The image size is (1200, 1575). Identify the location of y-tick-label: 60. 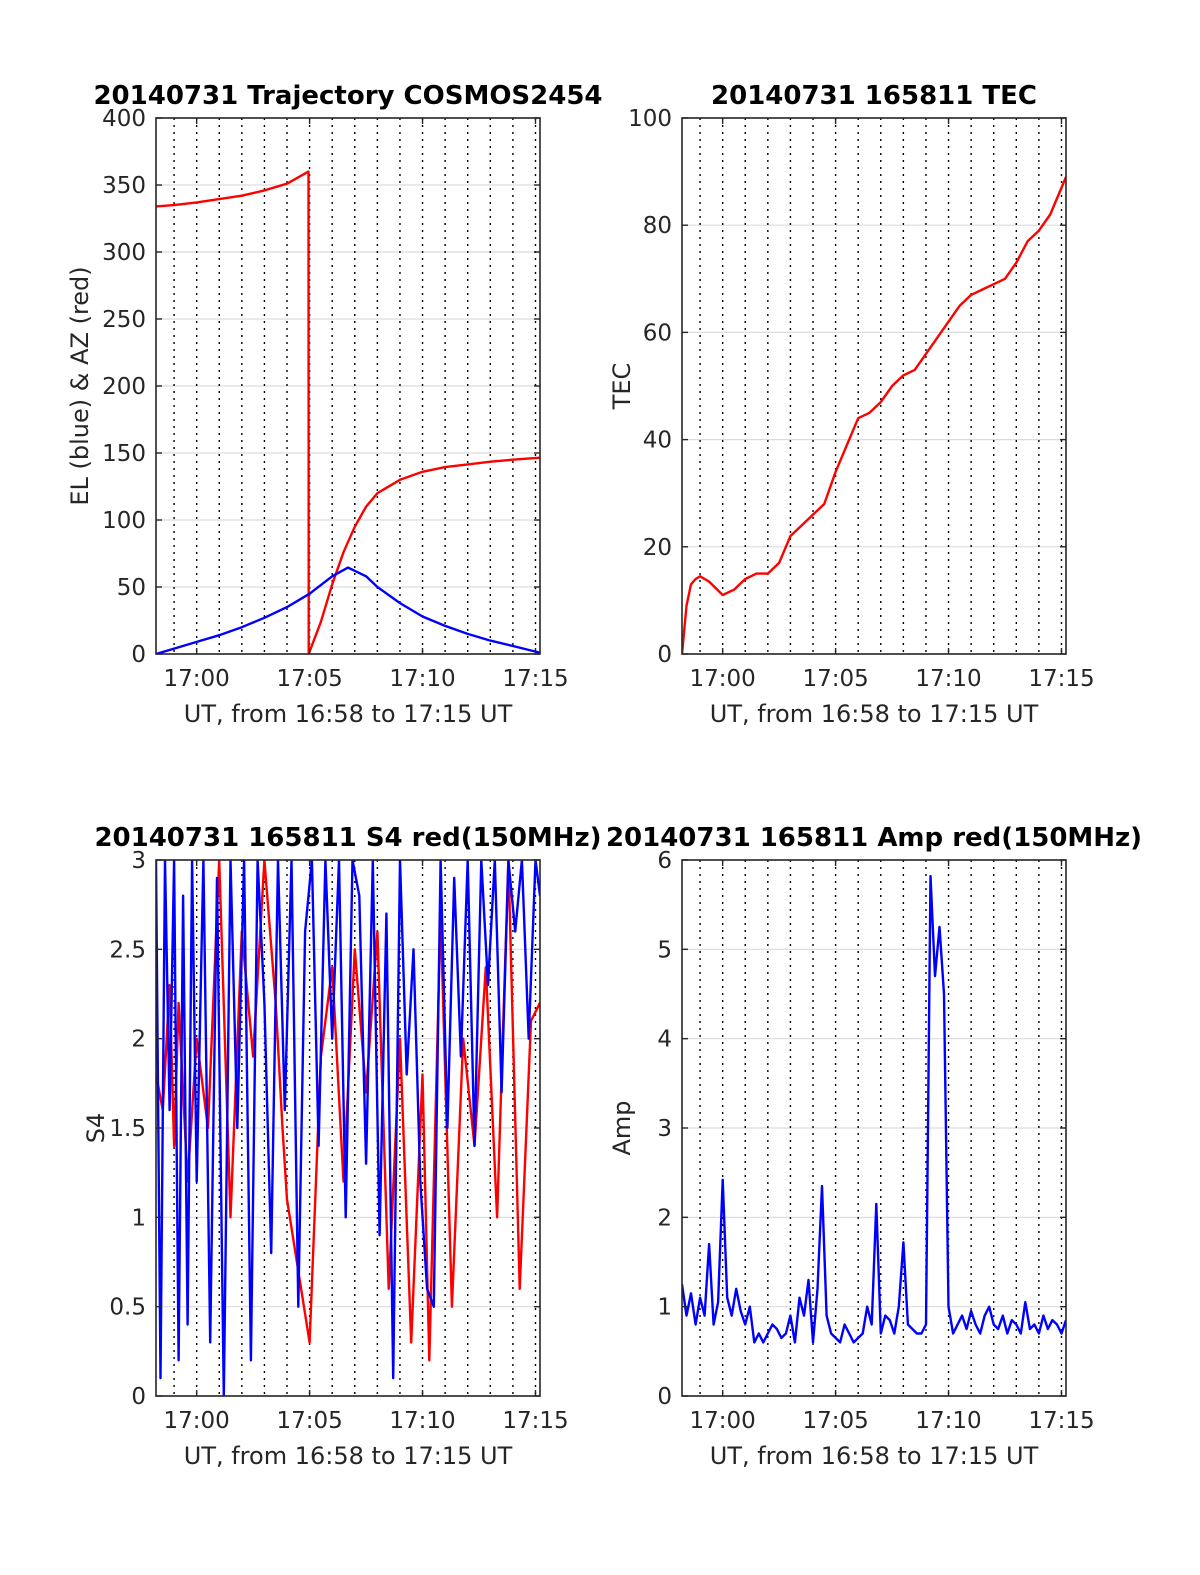
(657, 333).